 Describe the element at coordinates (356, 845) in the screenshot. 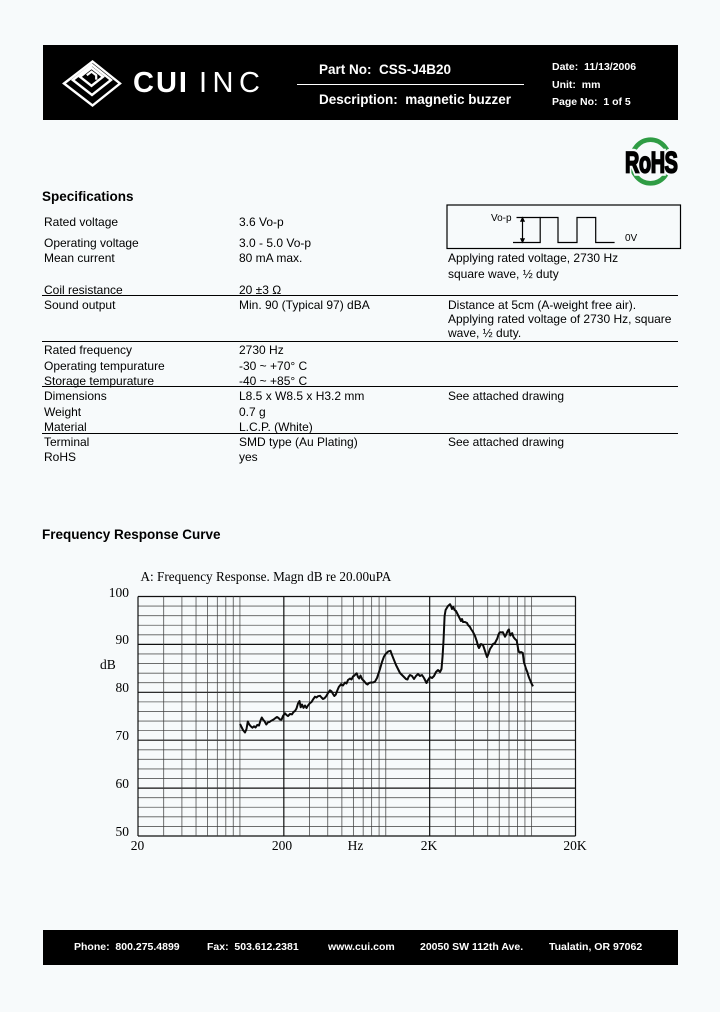

I see `svg-text: Hz` at that location.